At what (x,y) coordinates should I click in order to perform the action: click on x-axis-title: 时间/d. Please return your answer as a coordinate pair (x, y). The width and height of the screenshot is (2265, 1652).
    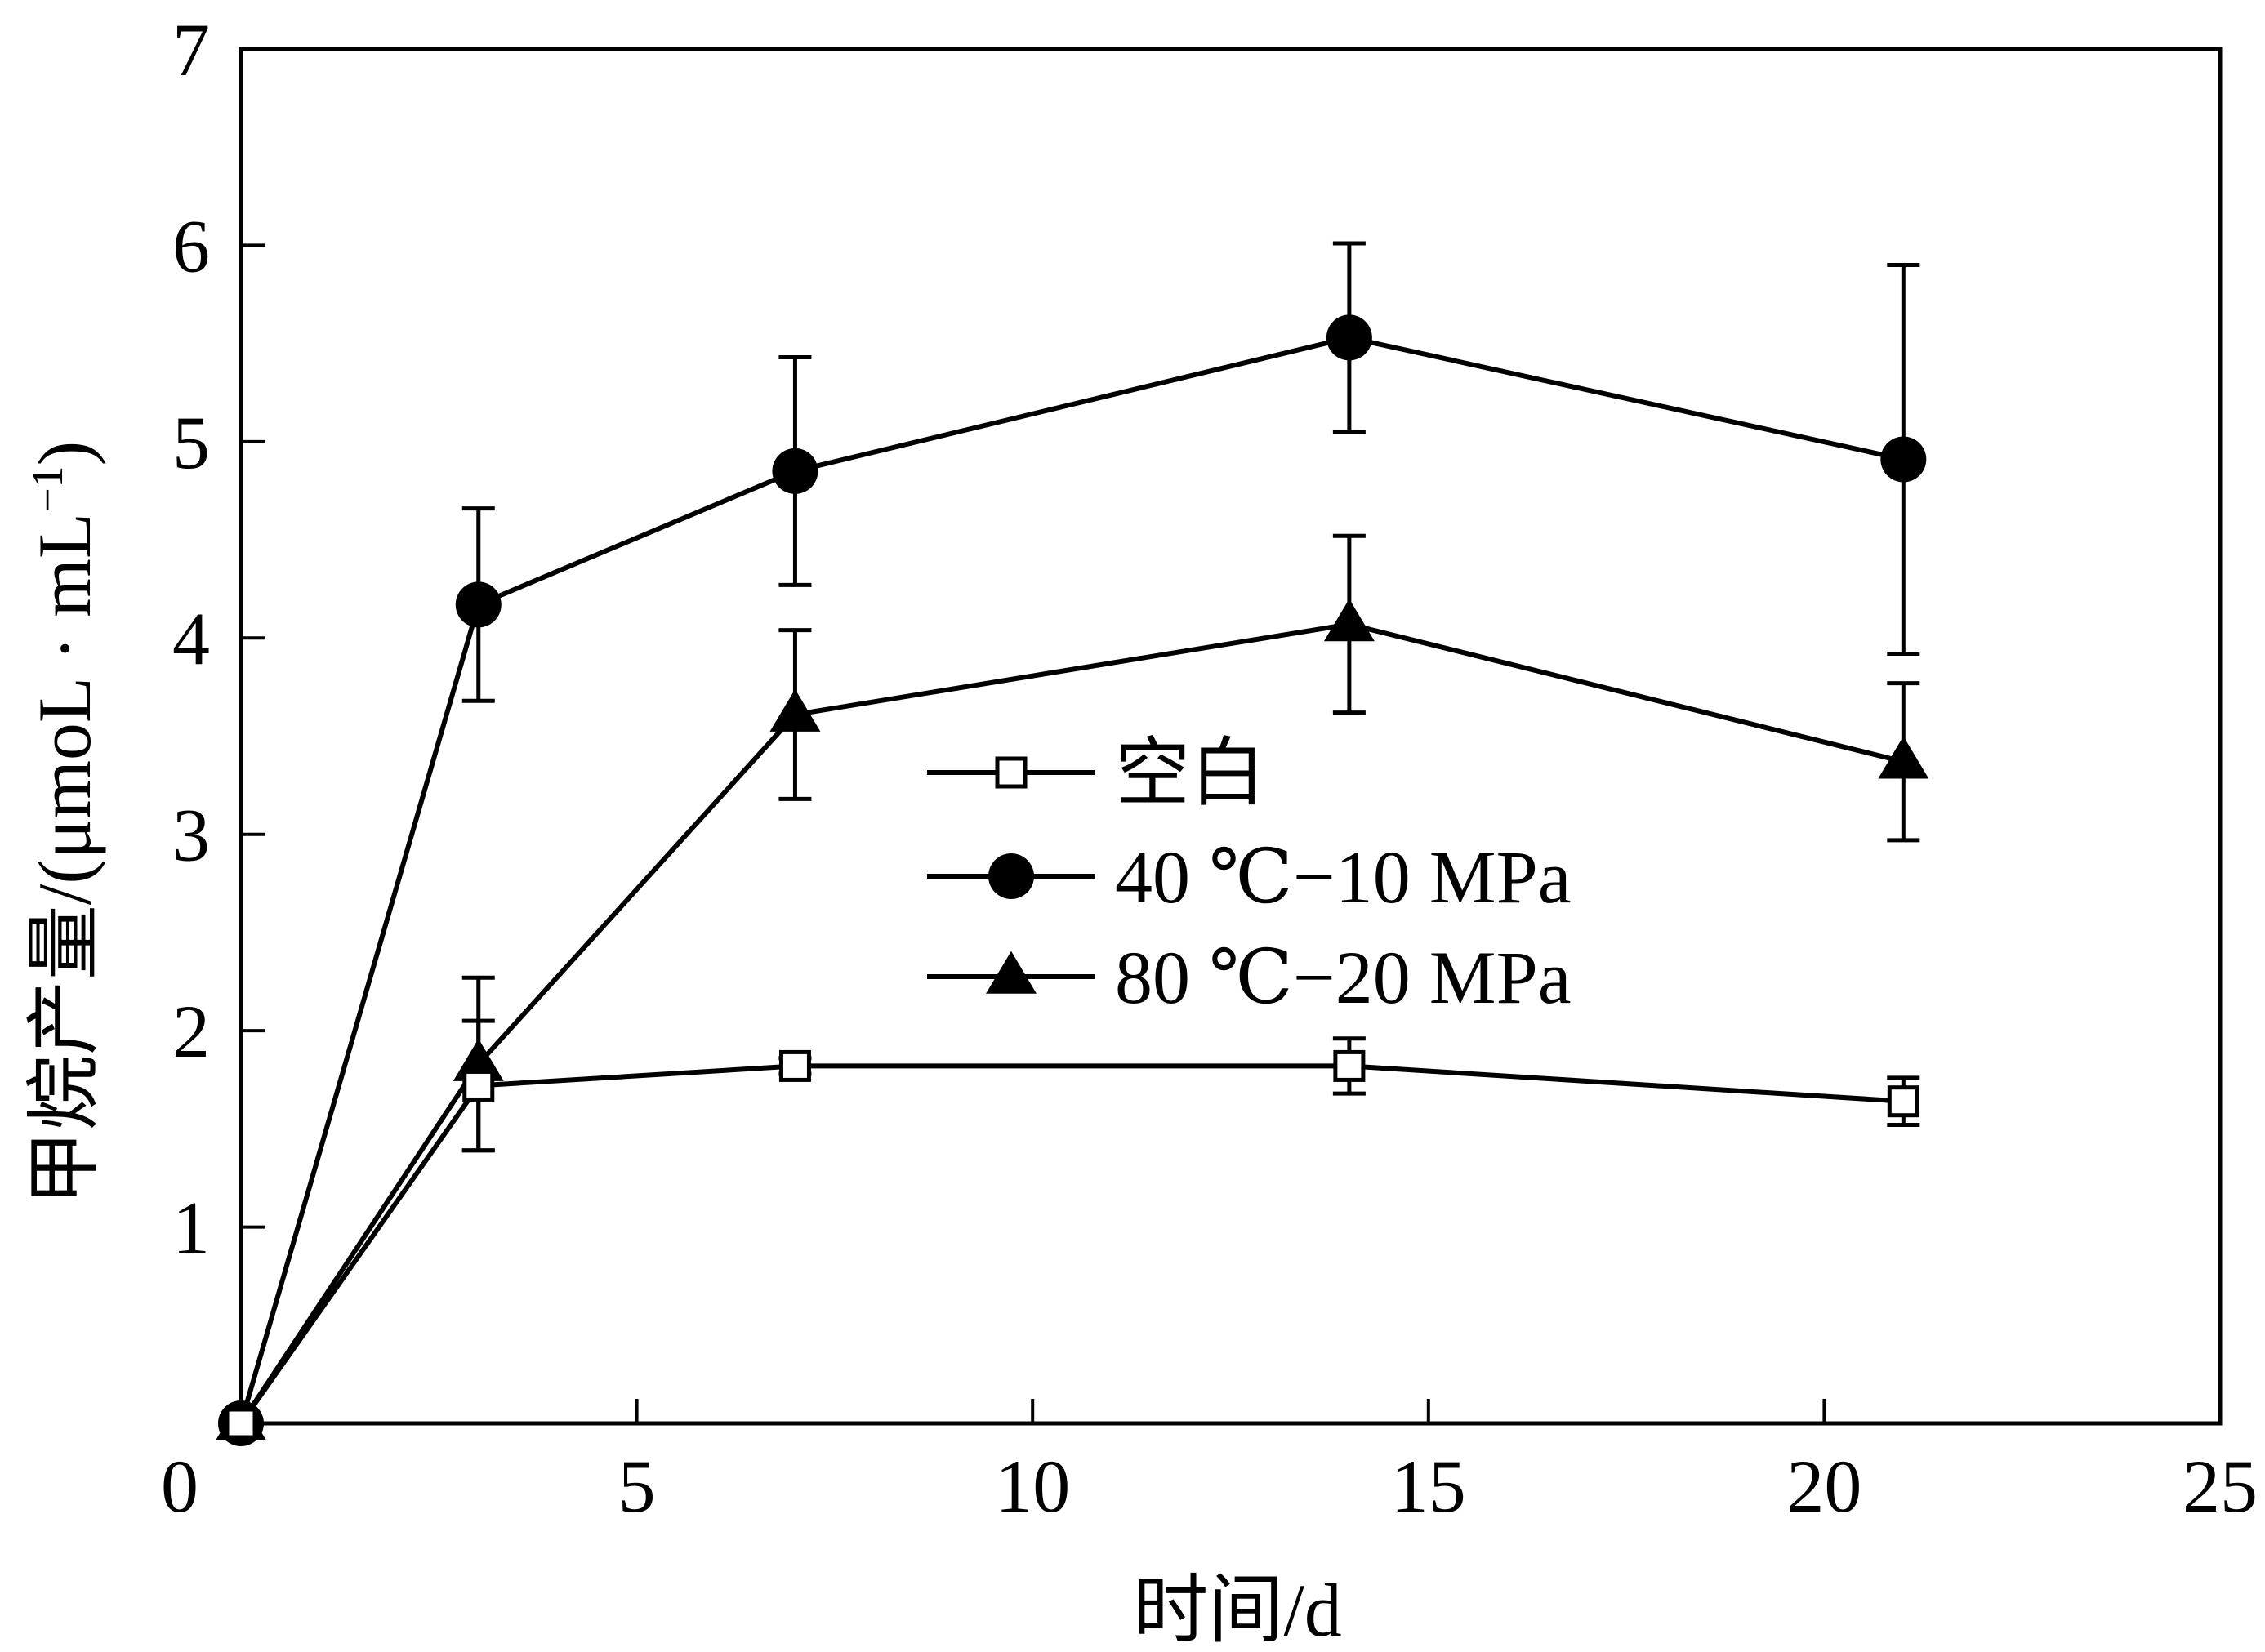
    Looking at the image, I should click on (1237, 1608).